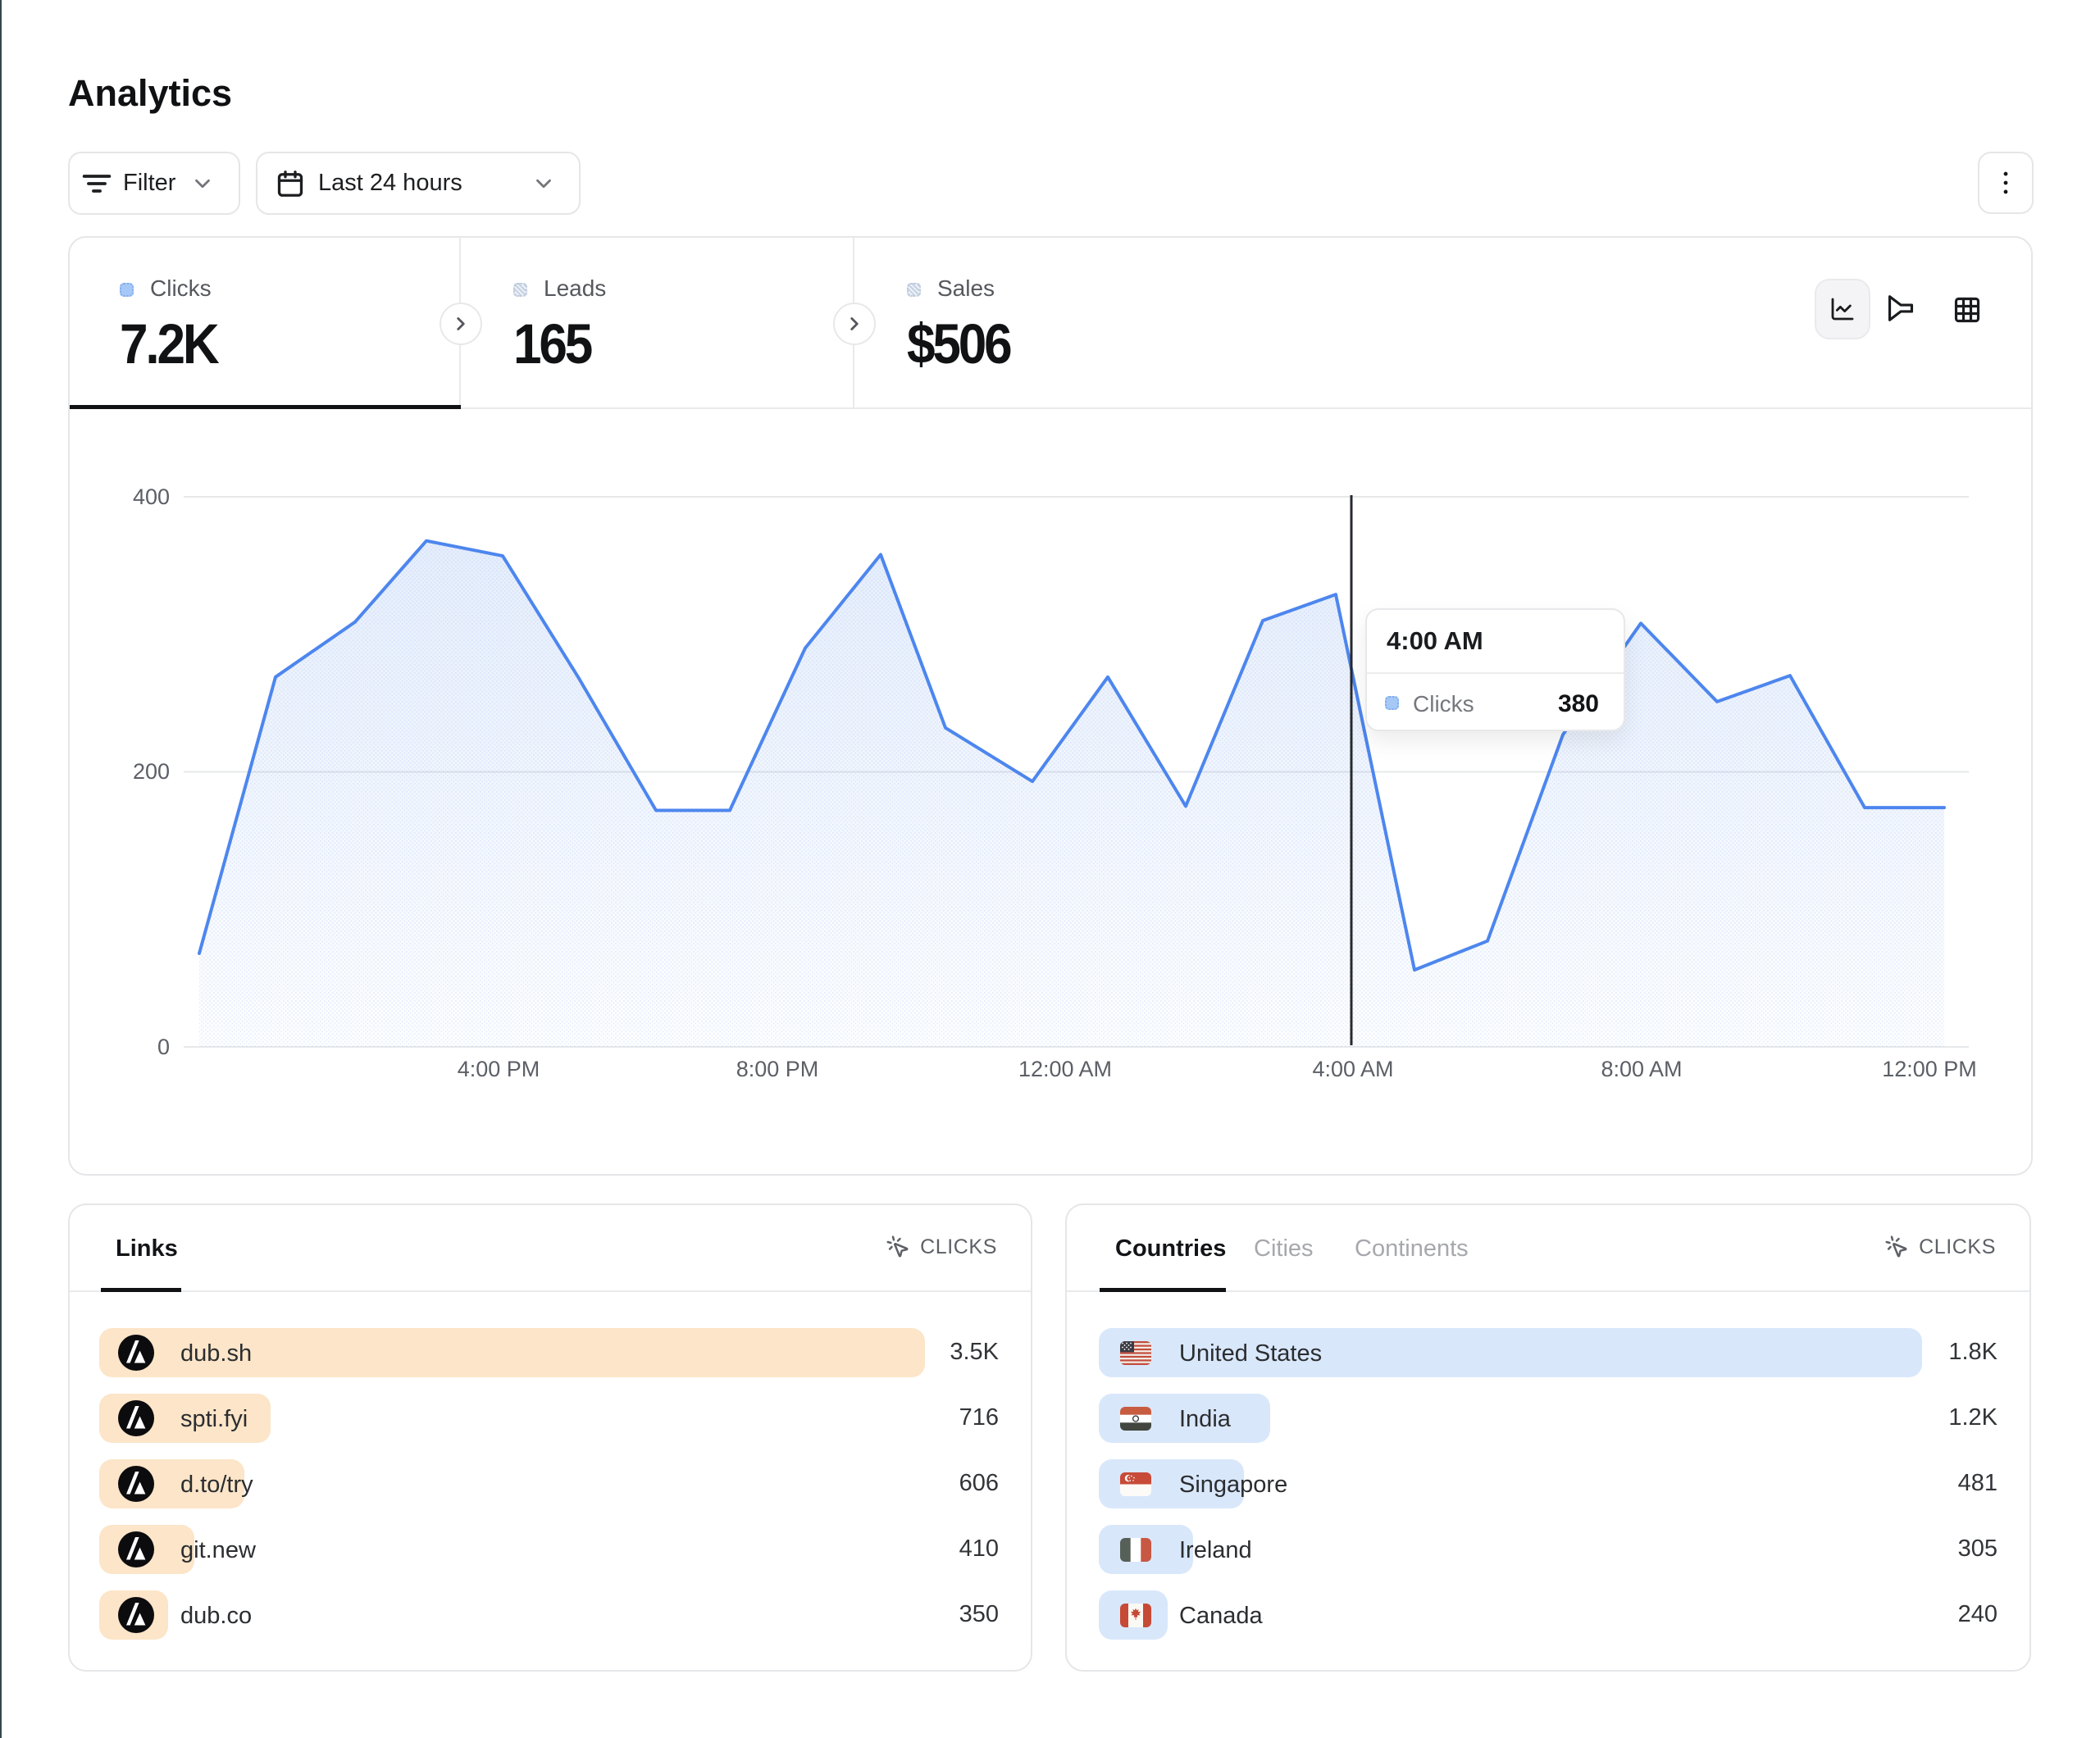 This screenshot has width=2100, height=1738. I want to click on svg-text: 400, so click(151, 497).